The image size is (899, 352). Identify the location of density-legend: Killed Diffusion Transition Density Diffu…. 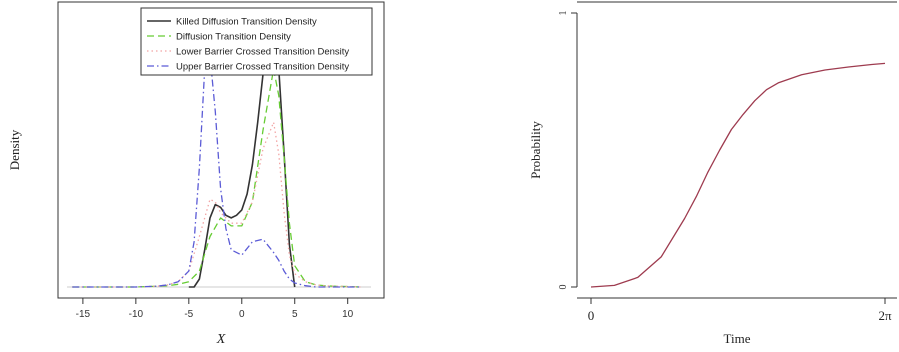
(256, 41).